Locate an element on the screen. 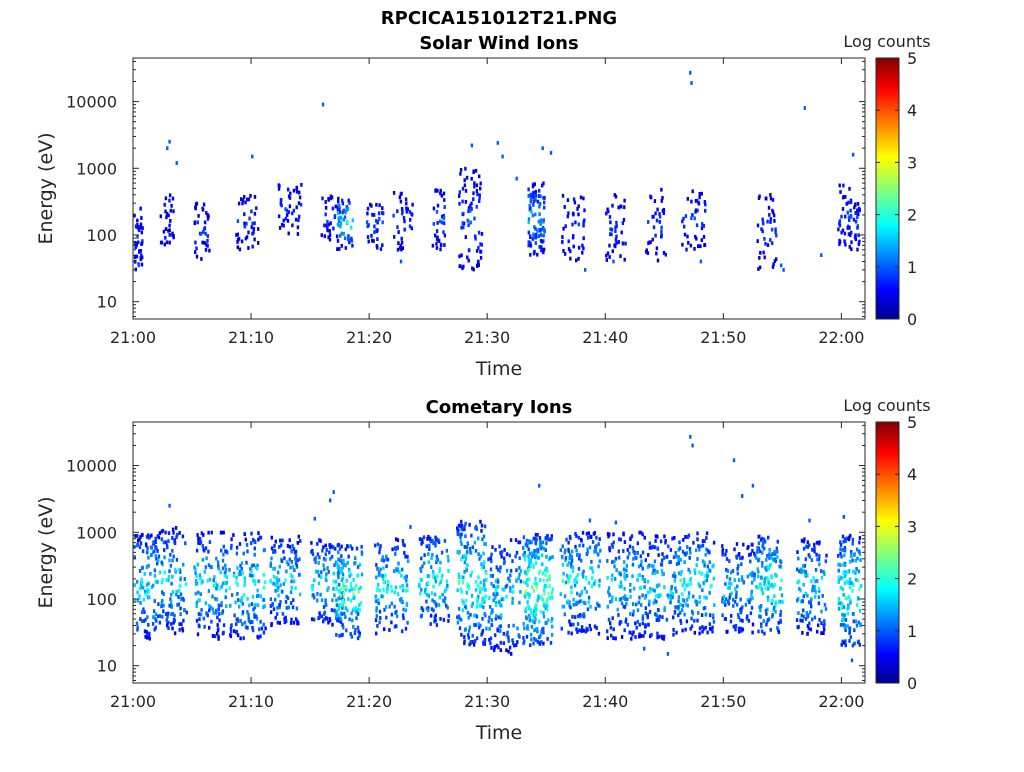 Image resolution: width=1024 pixels, height=772 pixels. x-tick-label: 21:00 is located at coordinates (133, 337).